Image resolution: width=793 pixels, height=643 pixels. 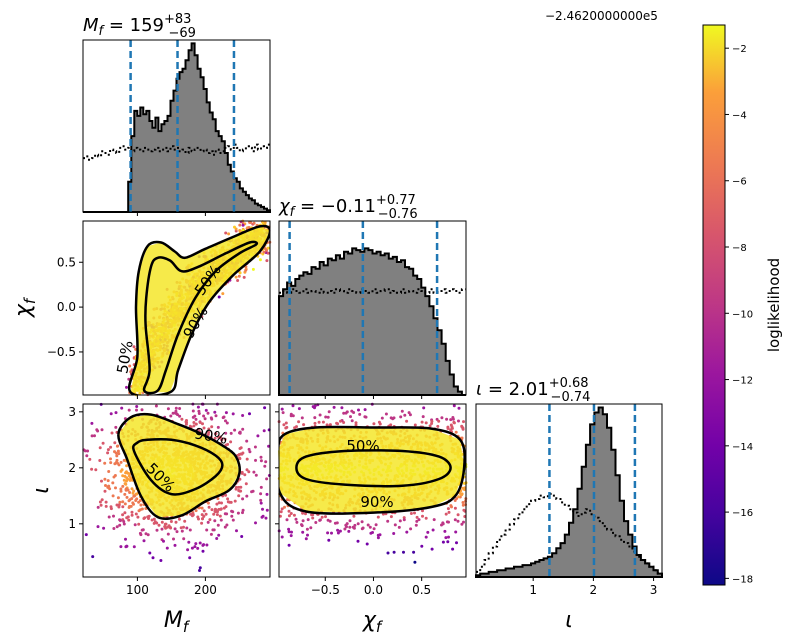 I want to click on colorbar-tick-label: −10, so click(x=742, y=314).